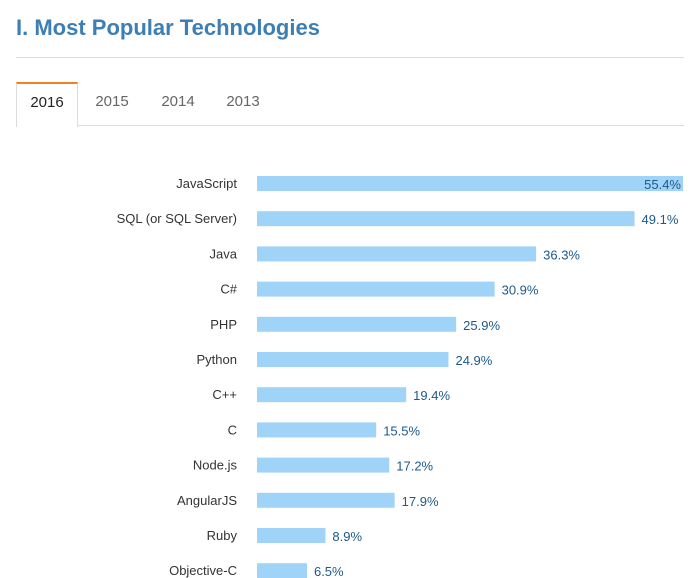 Image resolution: width=694 pixels, height=578 pixels. I want to click on bar-java, so click(397, 254).